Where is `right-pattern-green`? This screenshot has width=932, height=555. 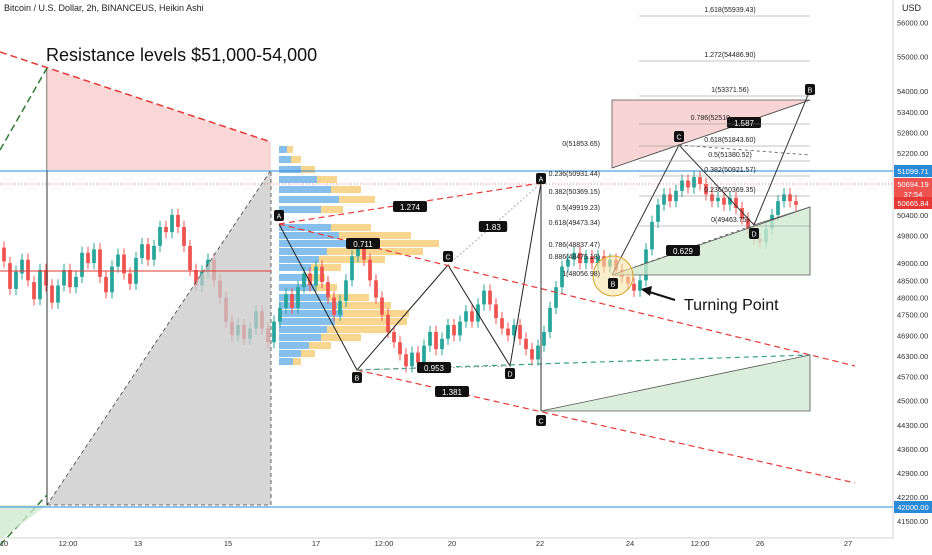 right-pattern-green is located at coordinates (711, 241).